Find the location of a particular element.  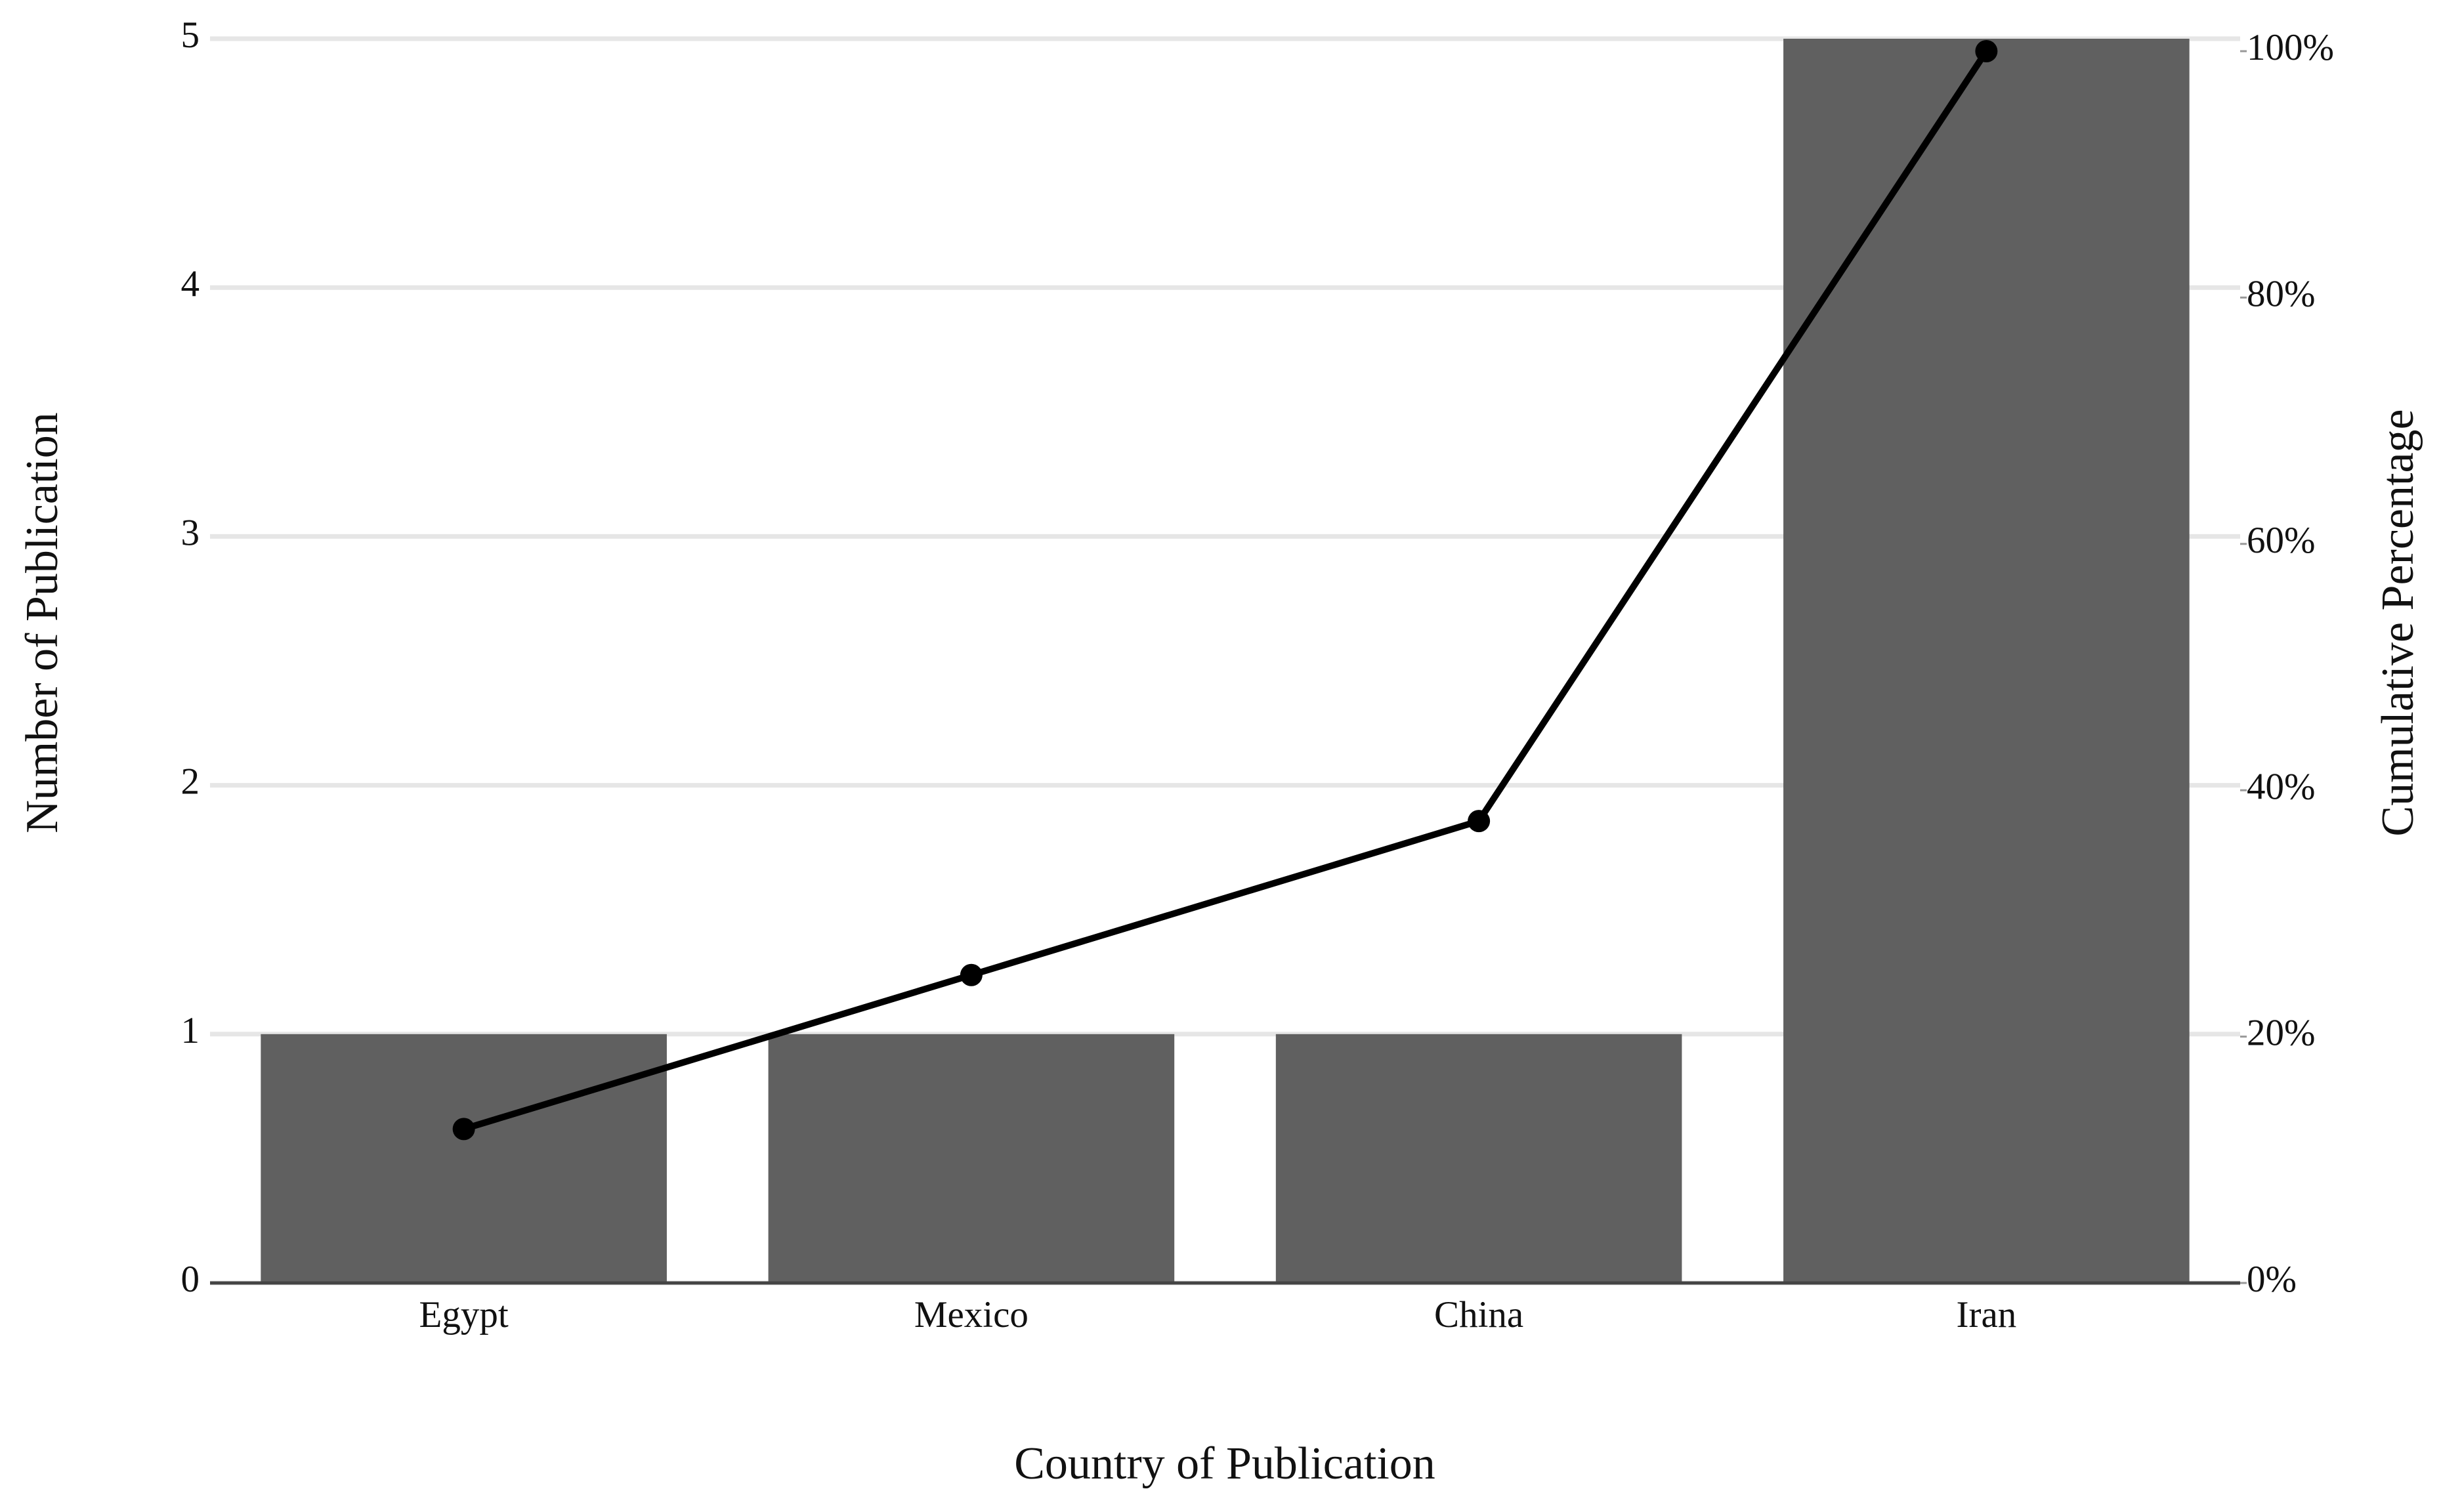

y2-tick-label: 0% is located at coordinates (2272, 1279).